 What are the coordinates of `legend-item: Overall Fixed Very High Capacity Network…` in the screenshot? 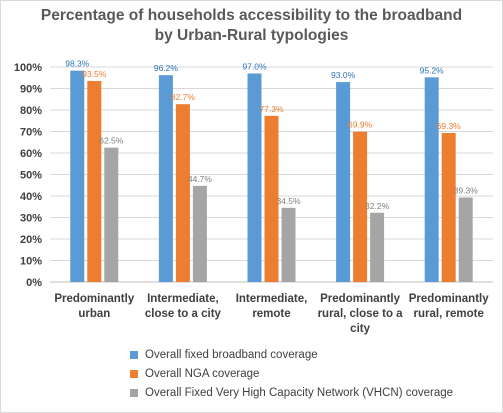 It's located at (291, 392).